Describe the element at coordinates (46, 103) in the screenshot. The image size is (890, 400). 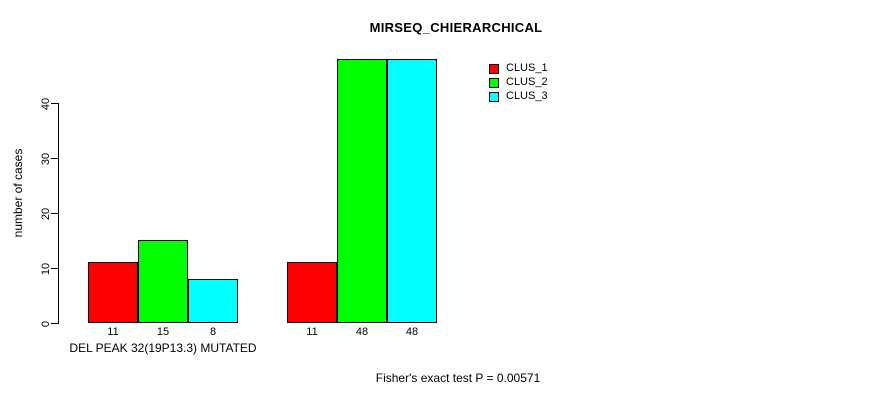
I see `y-axis-tick-label: 40` at that location.